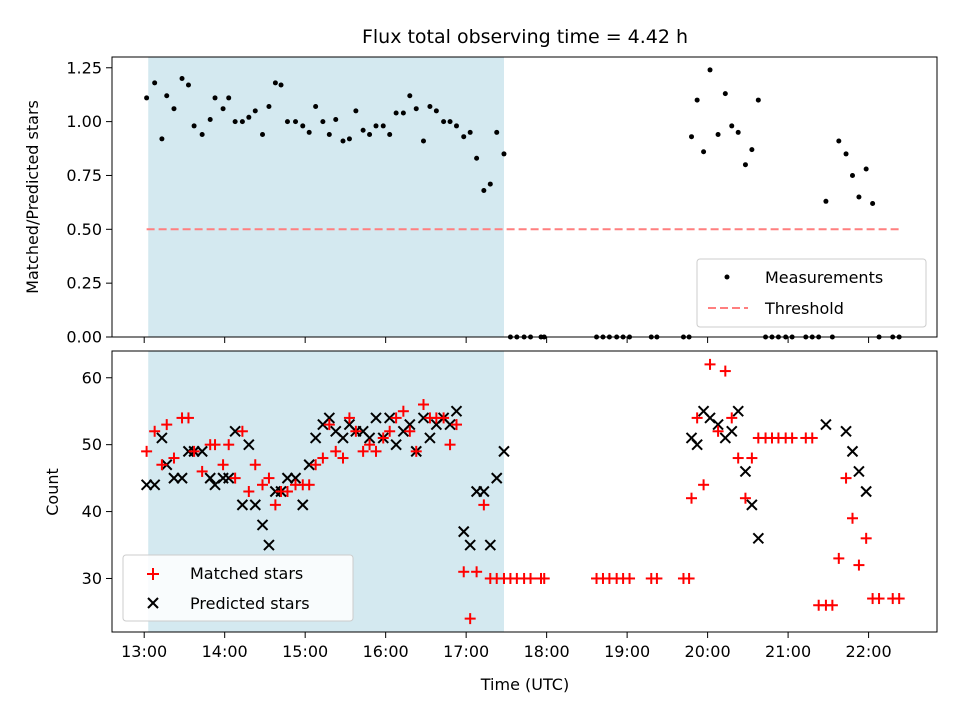 The image size is (960, 720). What do you see at coordinates (305, 651) in the screenshot?
I see `x-tick-label: 15:00` at bounding box center [305, 651].